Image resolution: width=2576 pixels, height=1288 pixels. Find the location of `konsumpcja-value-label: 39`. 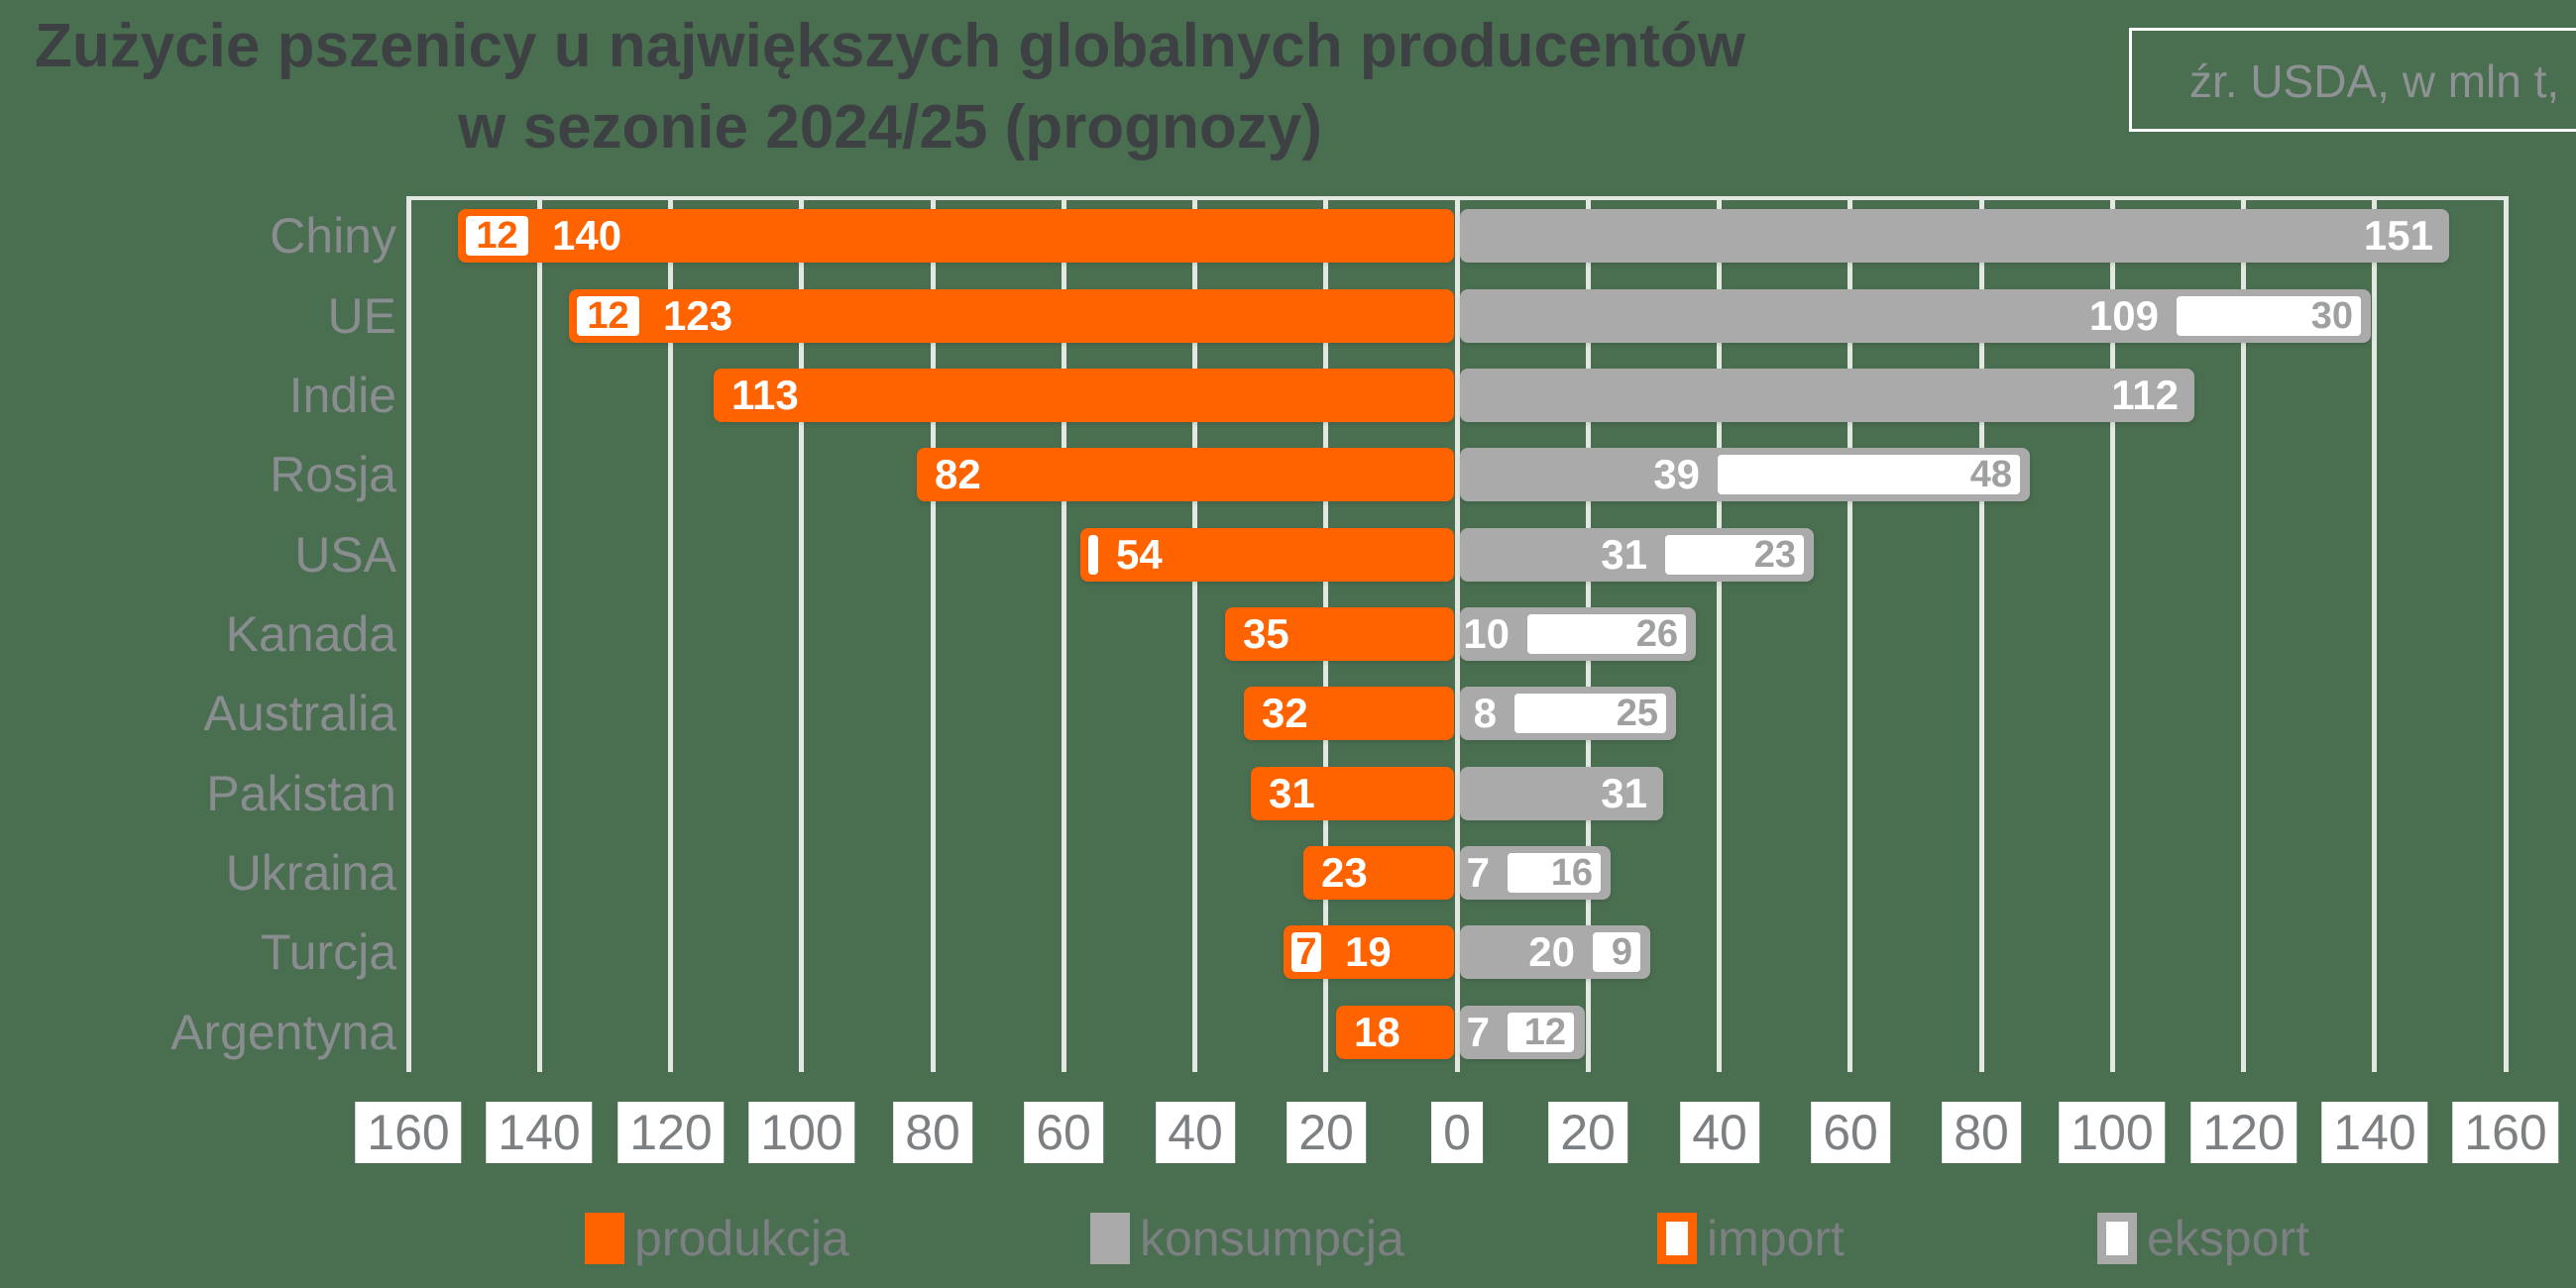

konsumpcja-value-label: 39 is located at coordinates (1676, 474).